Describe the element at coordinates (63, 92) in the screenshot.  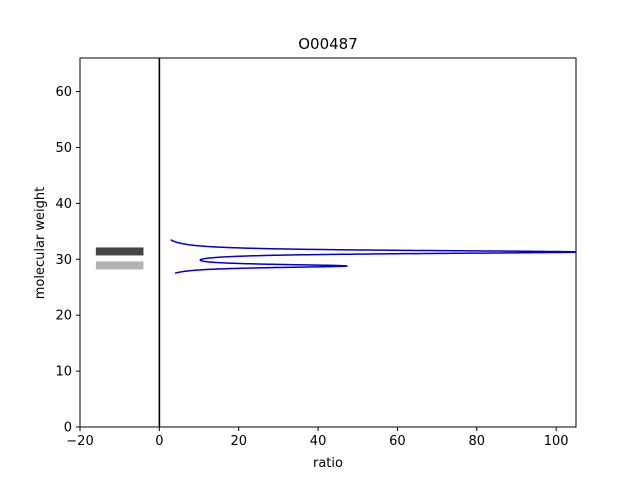
I see `y-tick-label: 60` at that location.